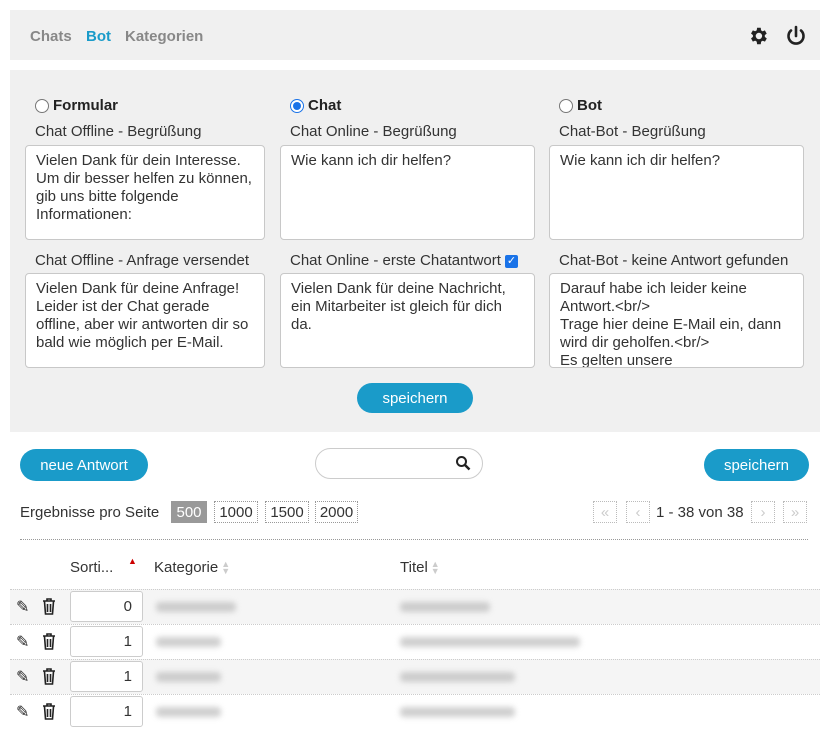  What do you see at coordinates (605, 512) in the screenshot?
I see `first-page-icon: «` at bounding box center [605, 512].